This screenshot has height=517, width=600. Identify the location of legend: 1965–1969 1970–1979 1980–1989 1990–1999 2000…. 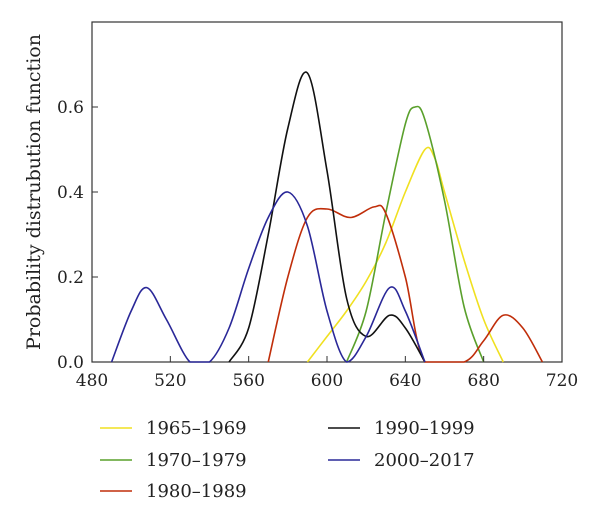
(287, 460).